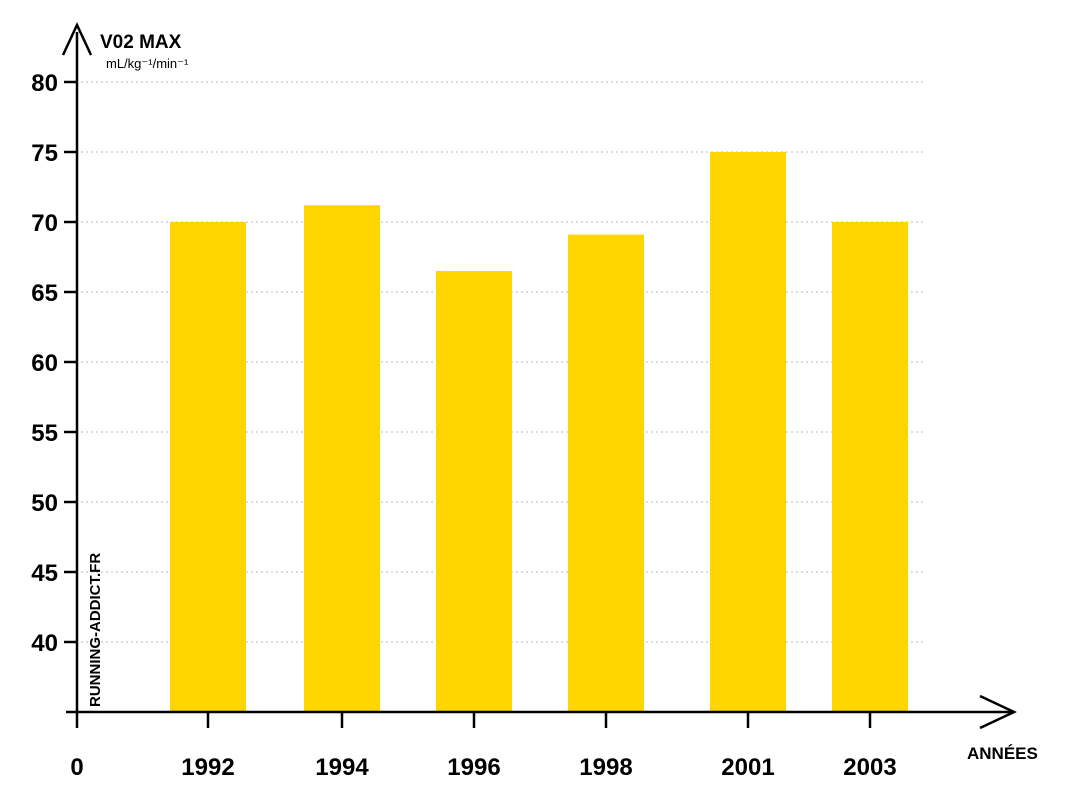 This screenshot has width=1068, height=808. Describe the element at coordinates (44, 153) in the screenshot. I see `y-tick-label: 75` at that location.